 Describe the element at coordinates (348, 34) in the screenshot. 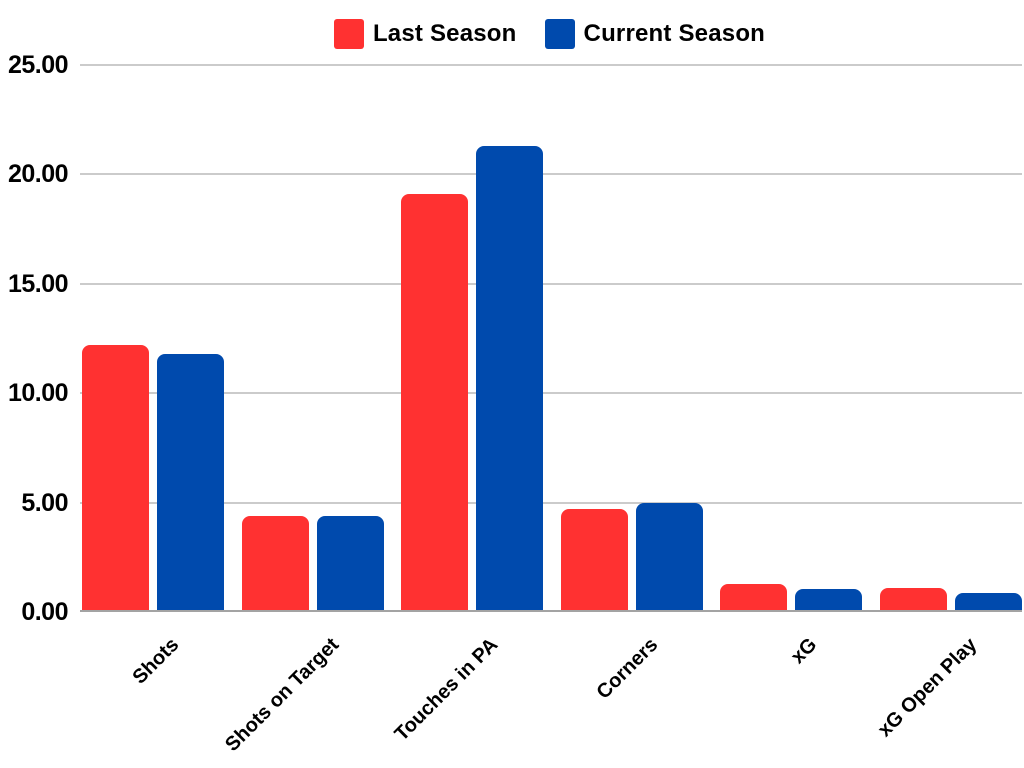

I see `legend-swatch-last-season` at that location.